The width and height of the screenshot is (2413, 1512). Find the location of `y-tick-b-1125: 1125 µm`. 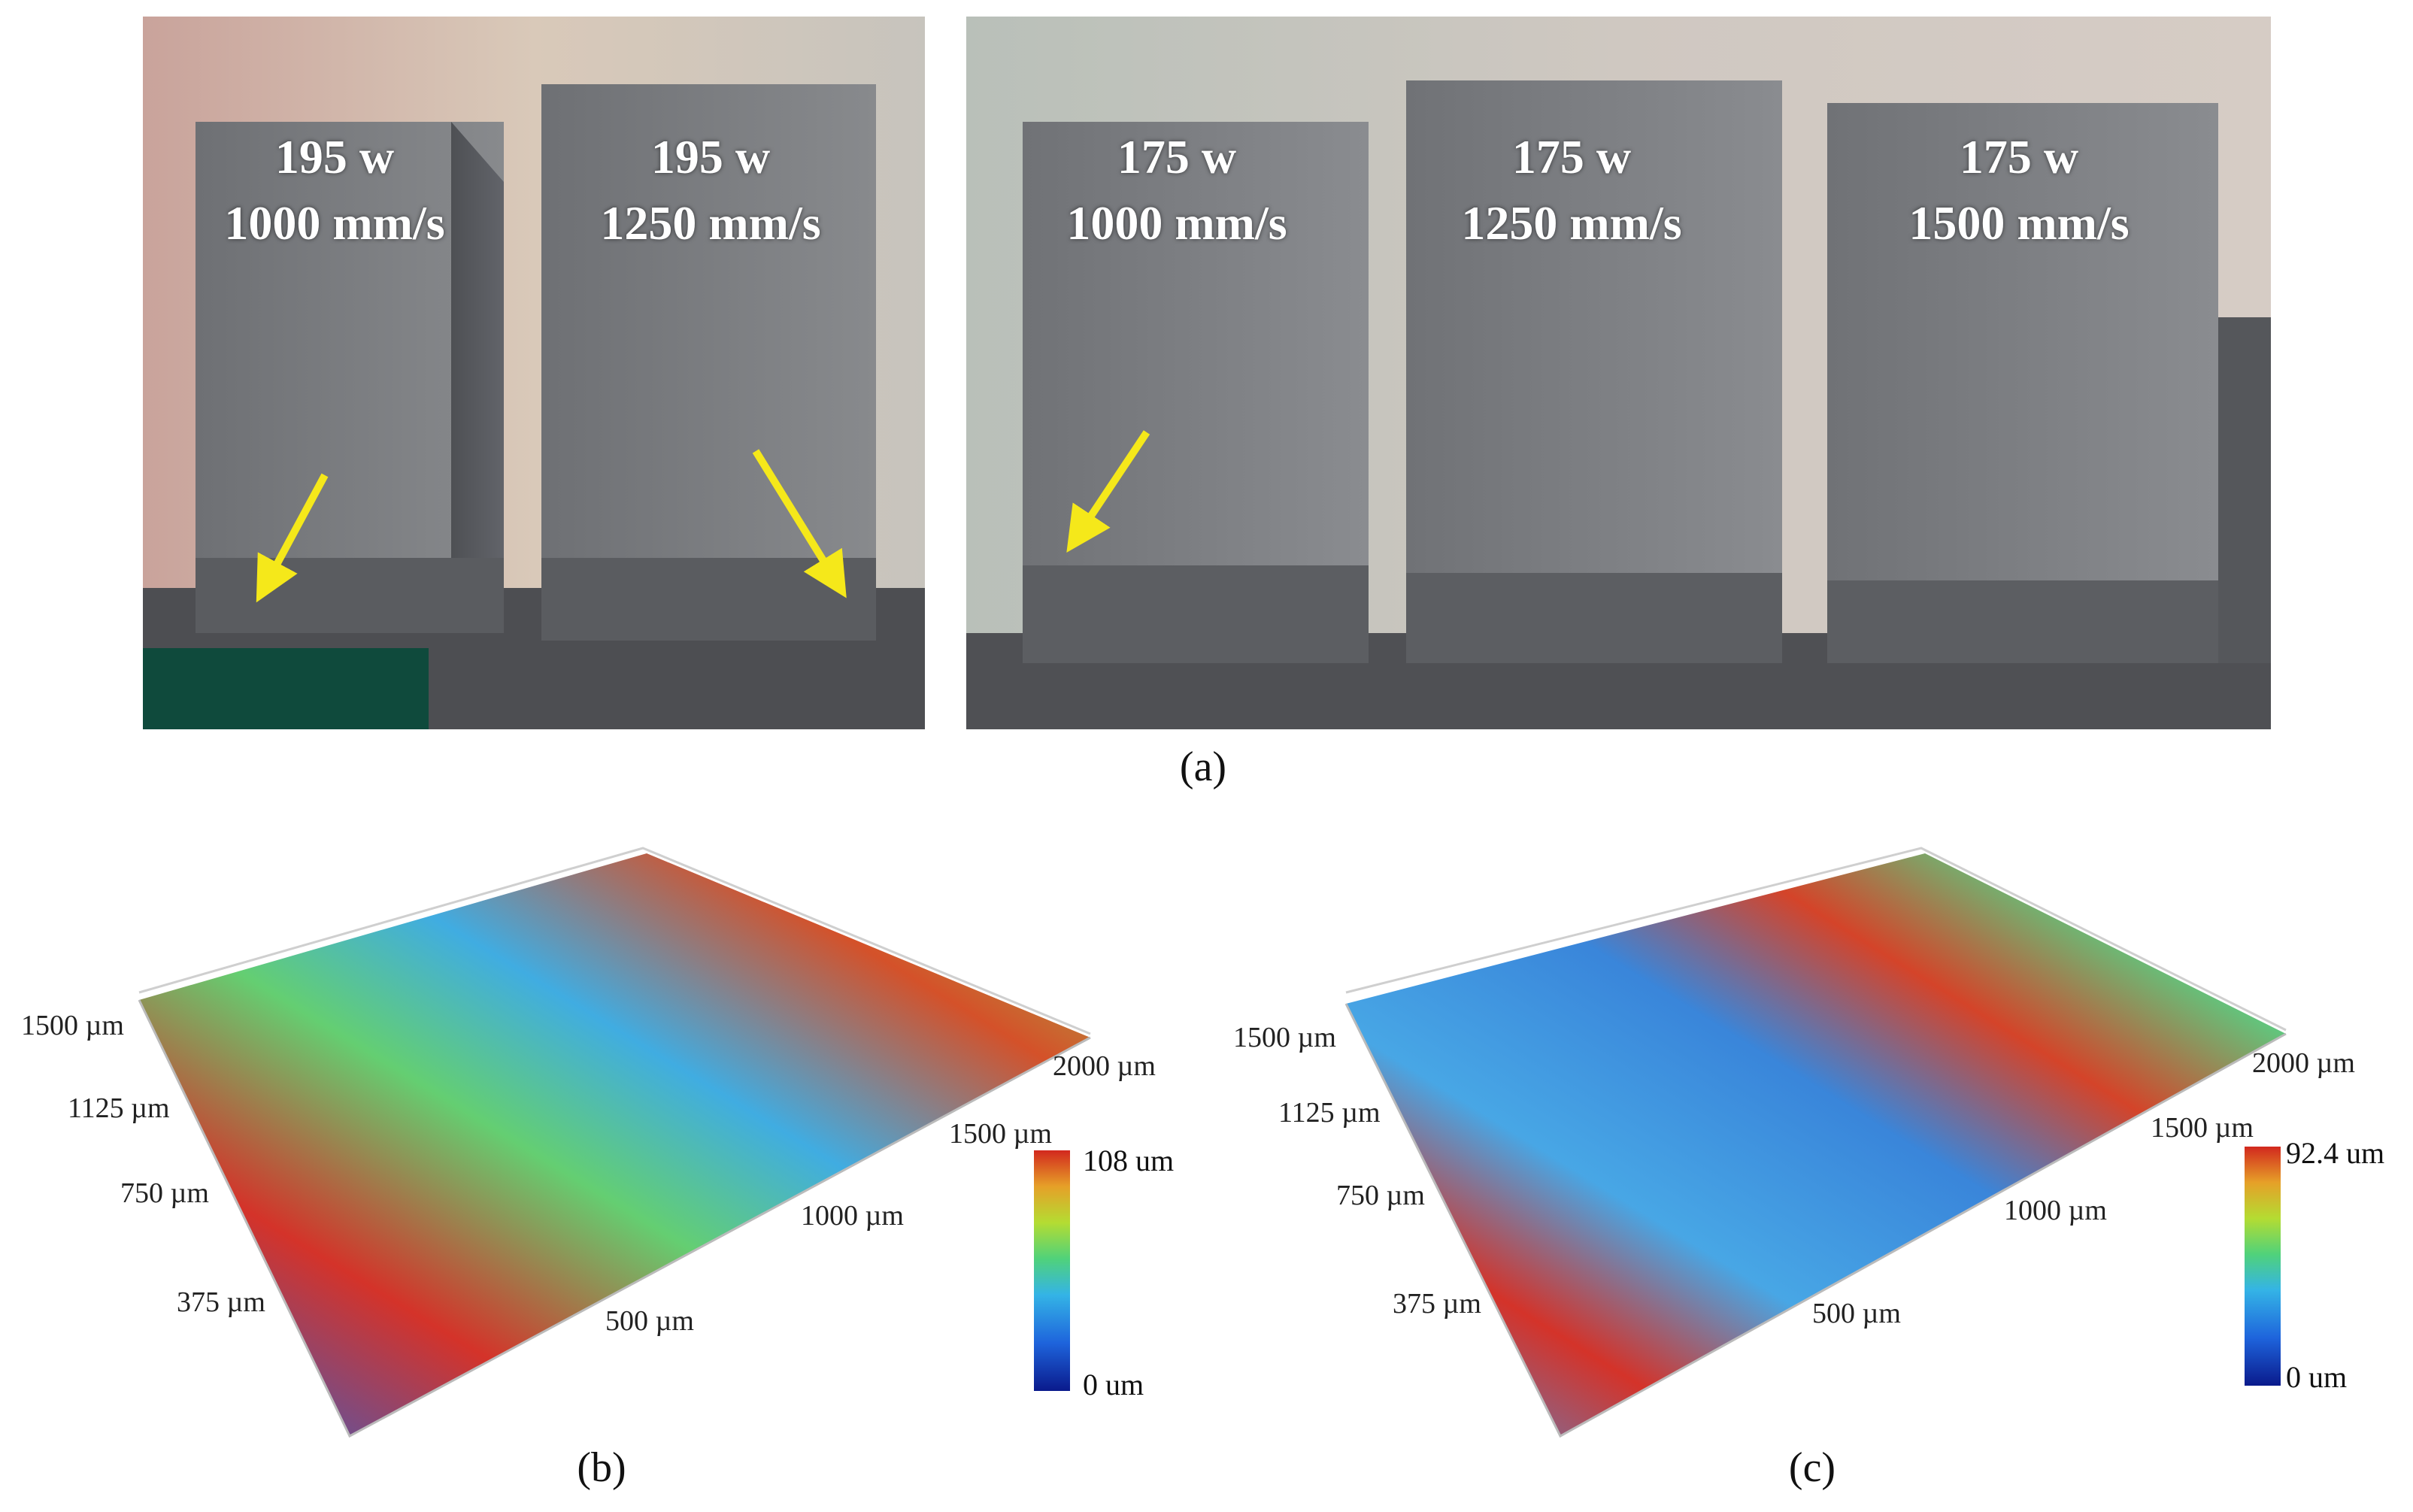

y-tick-b-1125: 1125 µm is located at coordinates (119, 1108).